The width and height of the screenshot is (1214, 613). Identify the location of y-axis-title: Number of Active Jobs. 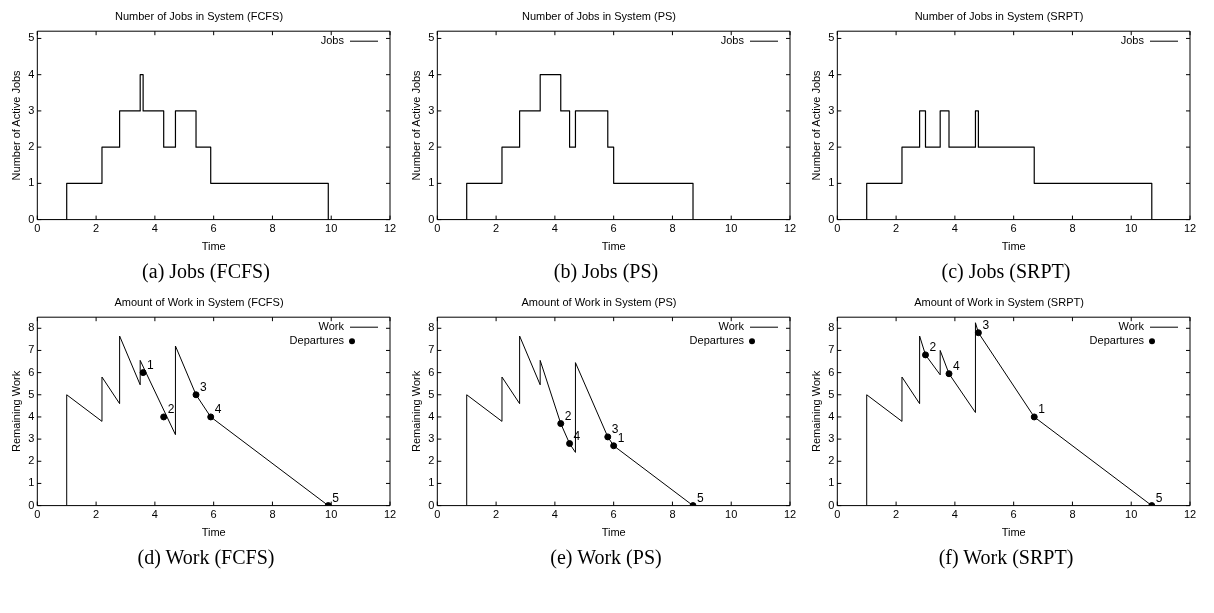
(415, 125).